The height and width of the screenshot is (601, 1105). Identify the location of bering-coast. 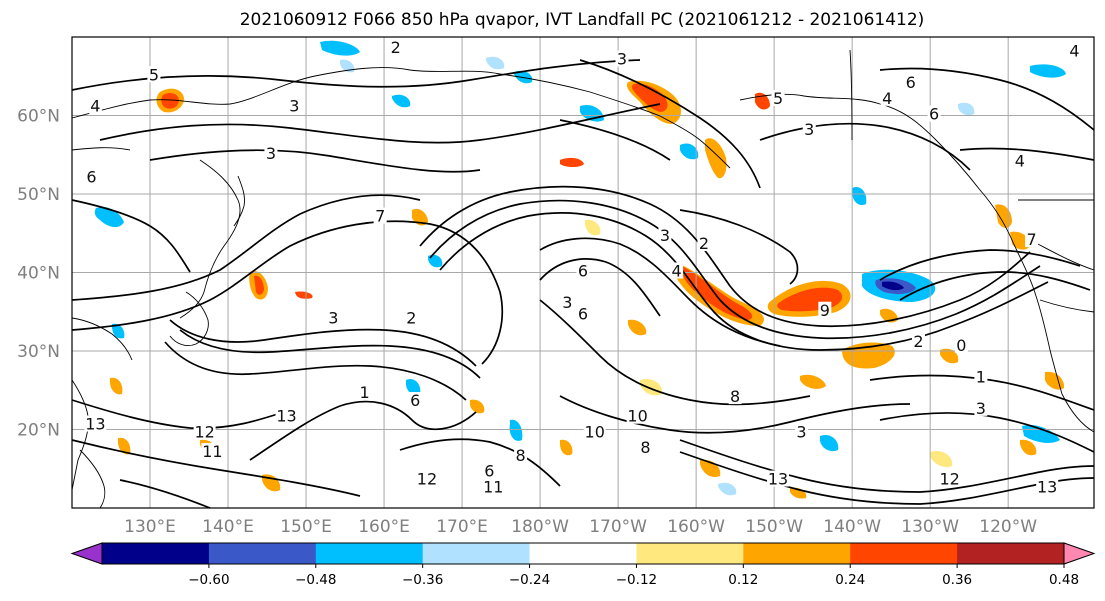
(695, 142).